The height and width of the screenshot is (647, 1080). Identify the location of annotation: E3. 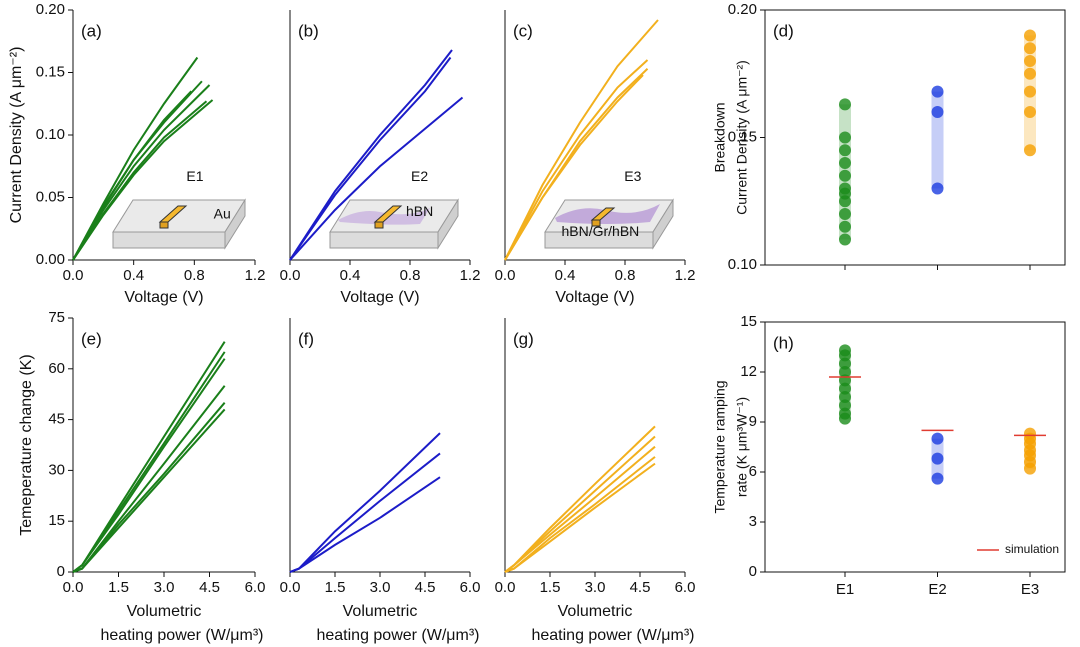
(632, 176).